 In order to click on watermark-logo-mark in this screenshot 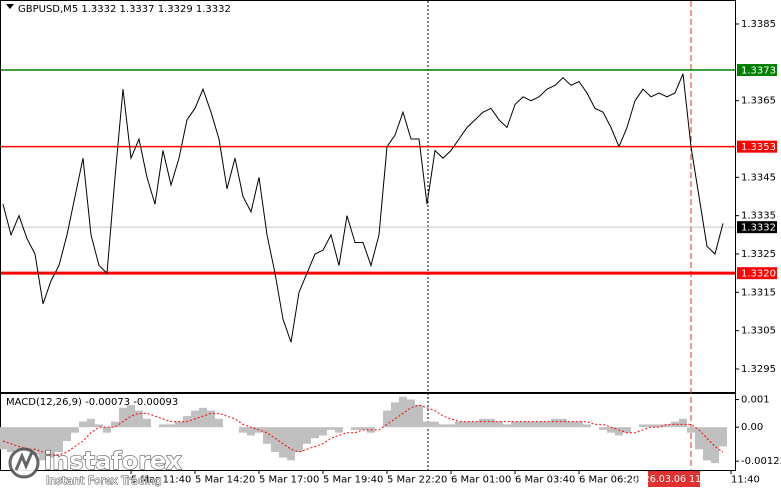, I will do `click(24, 461)`.